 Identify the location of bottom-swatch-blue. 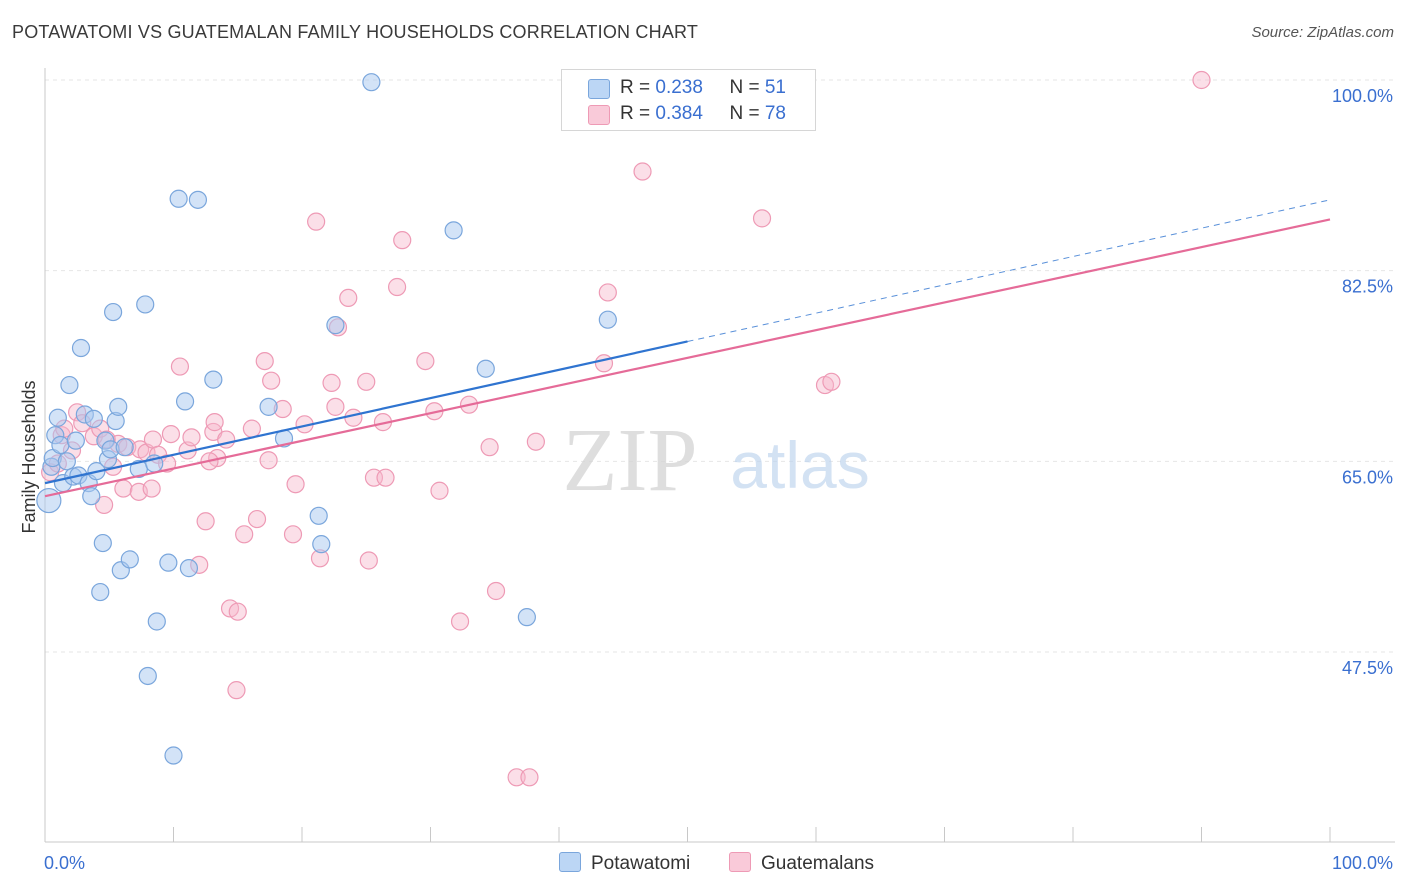
(570, 862).